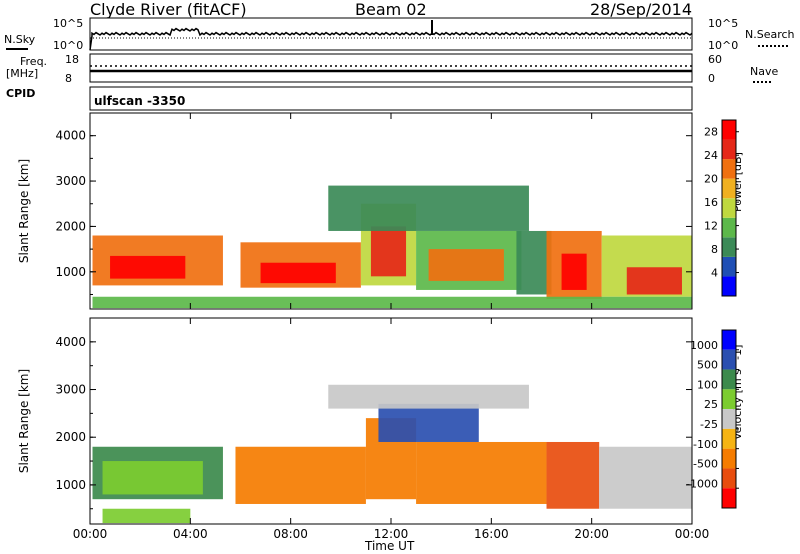 The image size is (800, 554). Describe the element at coordinates (591, 534) in the screenshot. I see `x-tick-label: 20:00` at that location.